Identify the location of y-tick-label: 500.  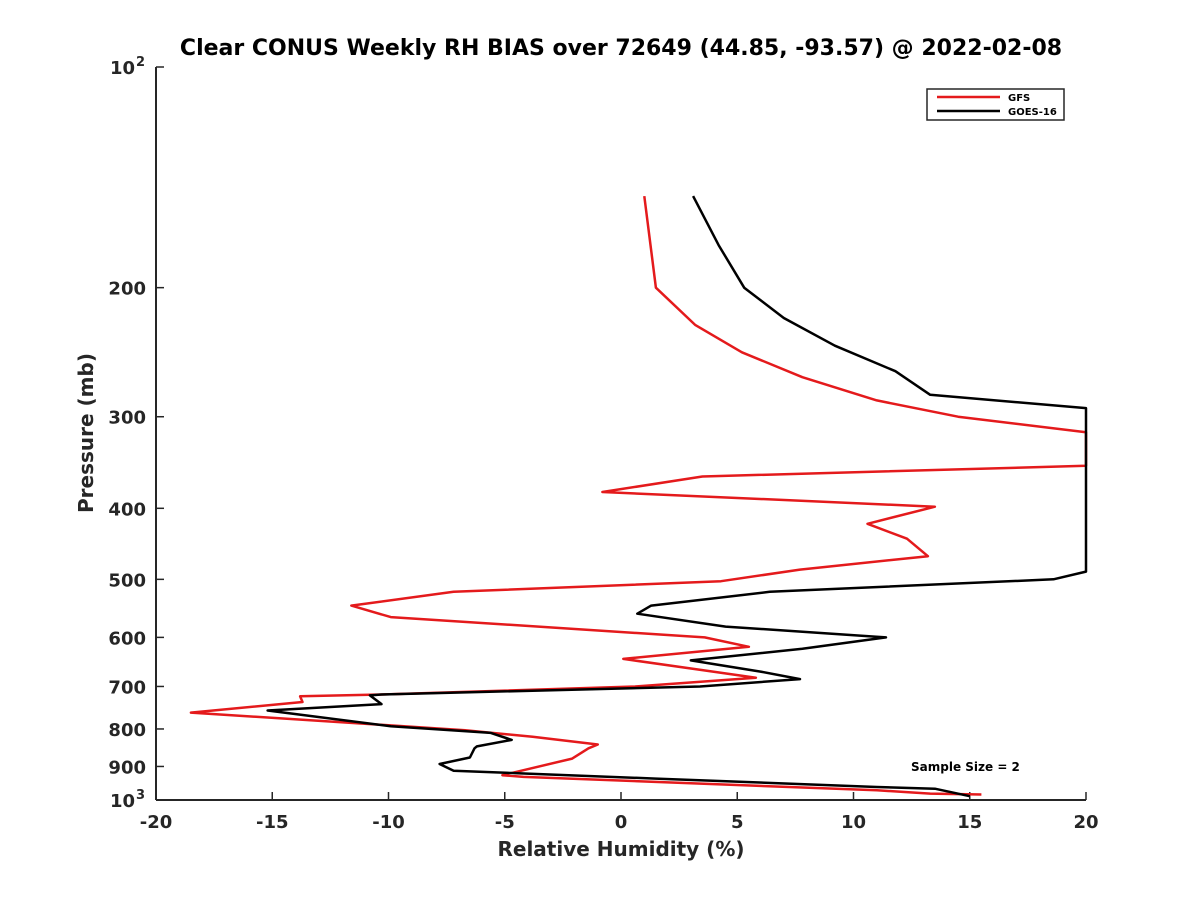
(127, 580).